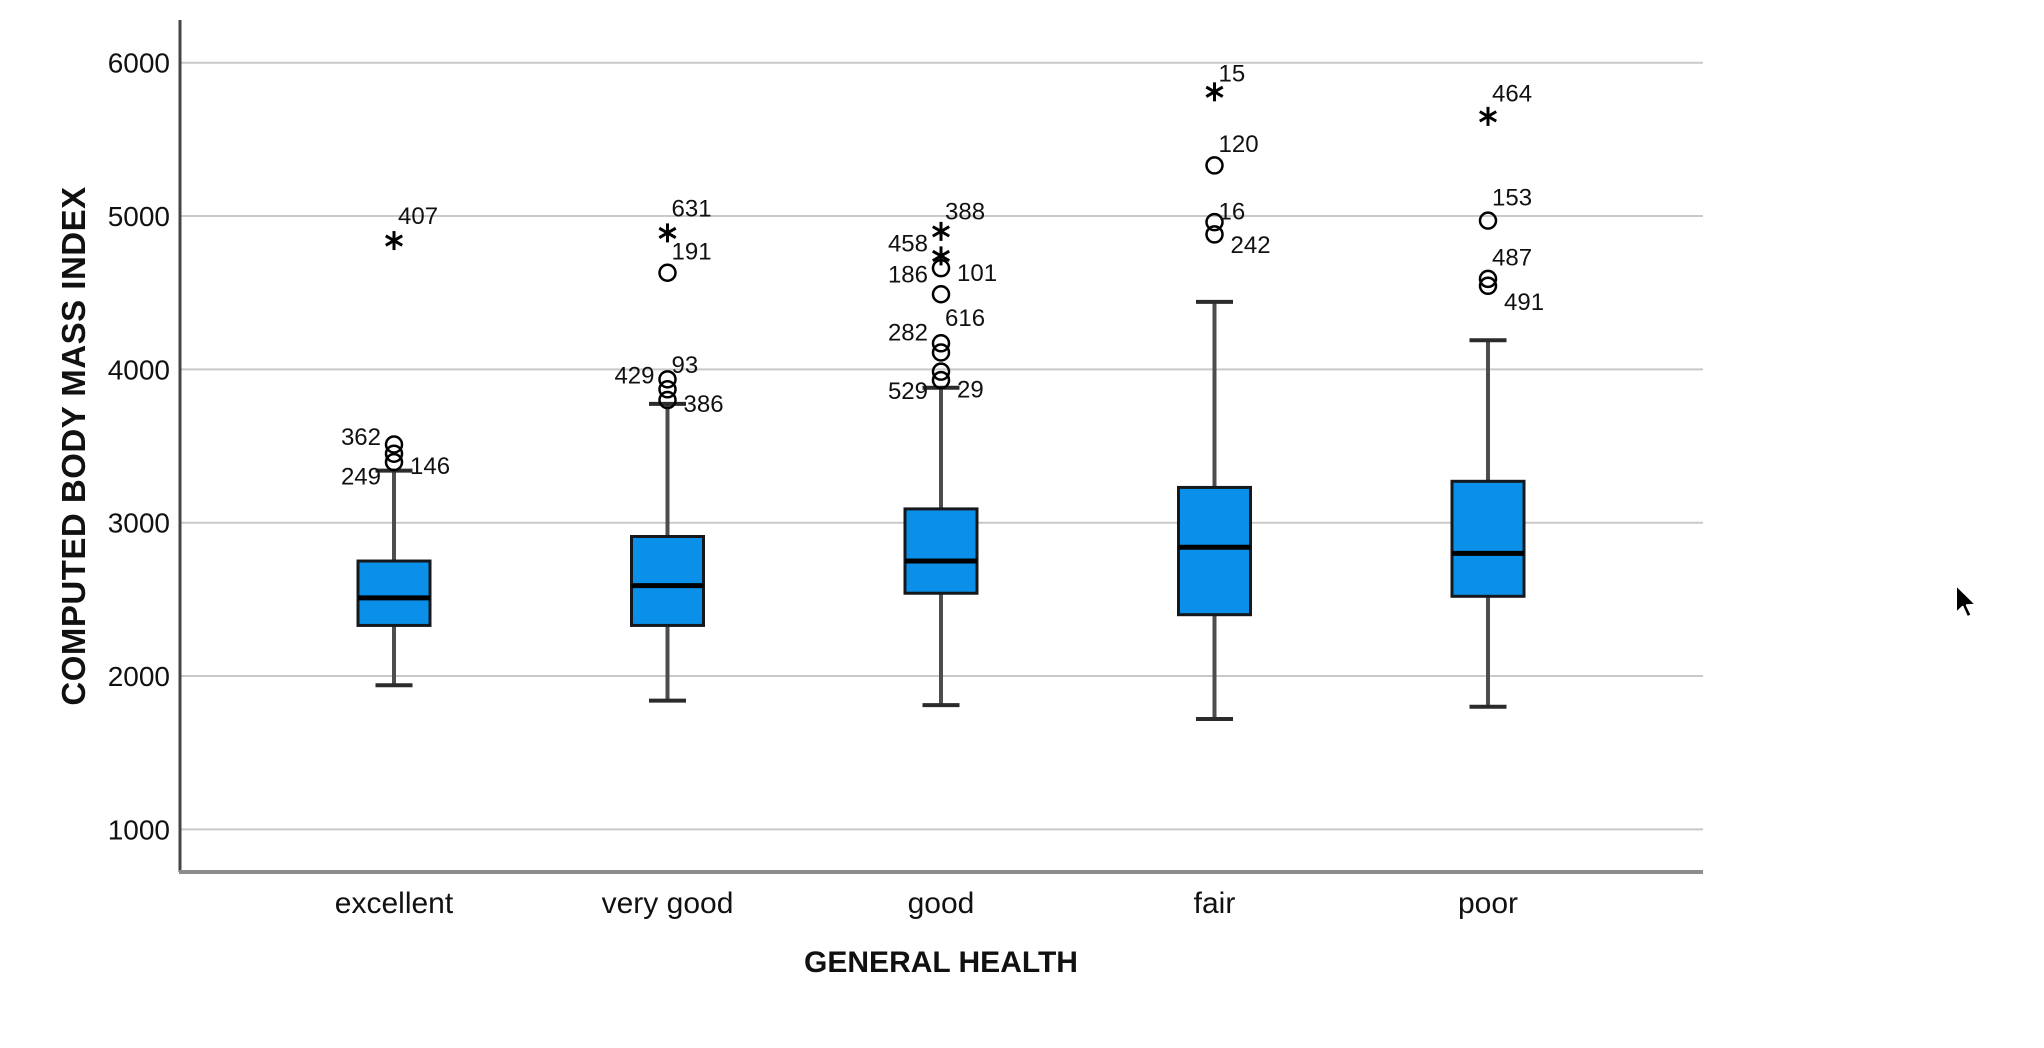 Image resolution: width=2044 pixels, height=1048 pixels. I want to click on case-label: 191, so click(692, 251).